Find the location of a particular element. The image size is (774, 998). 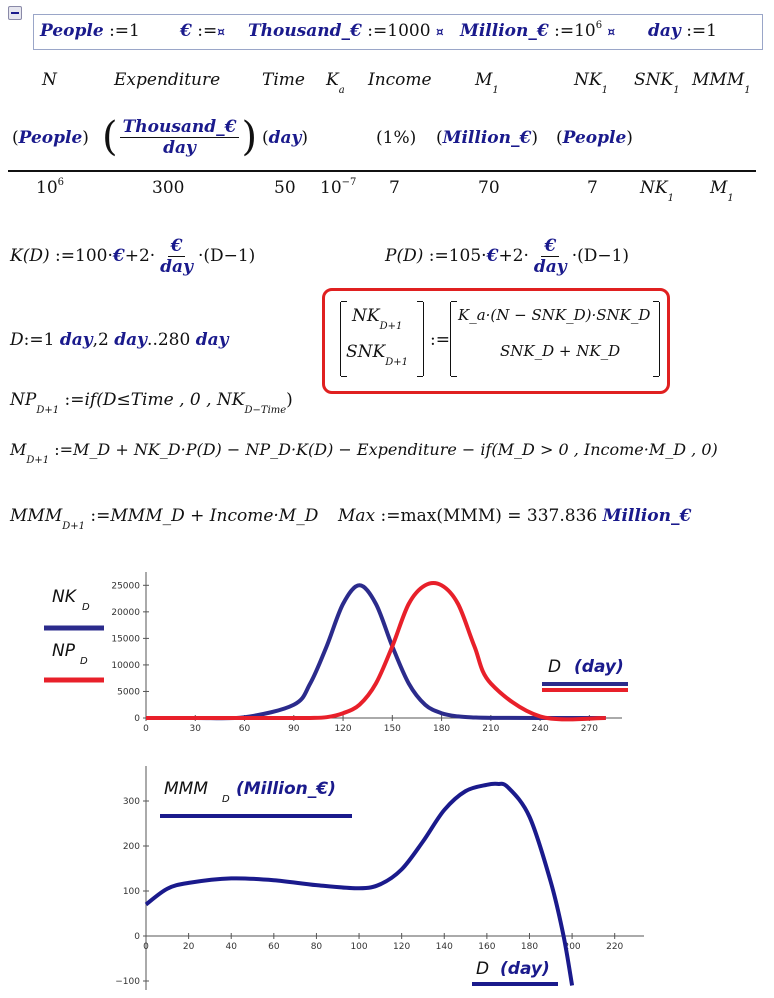

equation-MMM: MMMD+1 :=MMM_D + Income·M_D is located at coordinates (164, 519).